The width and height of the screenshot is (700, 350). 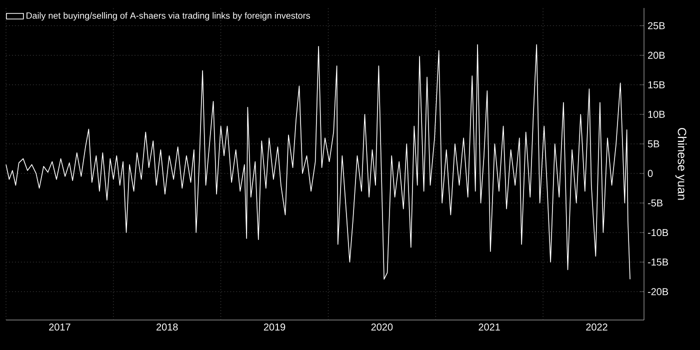 What do you see at coordinates (658, 262) in the screenshot?
I see `y-tick-label: -15B` at bounding box center [658, 262].